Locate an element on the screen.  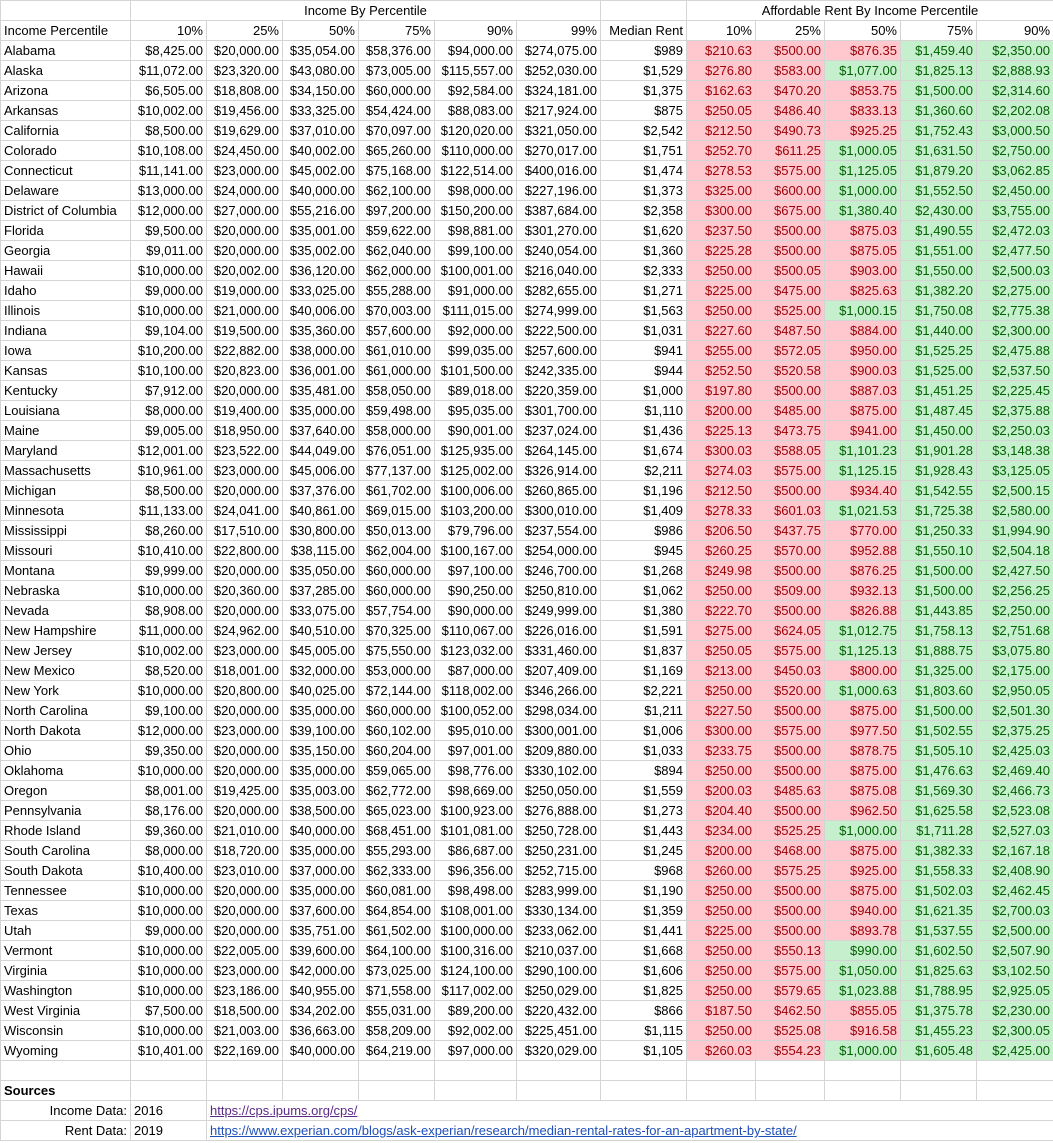
income-source-label: Income Data: is located at coordinates (65, 1110).